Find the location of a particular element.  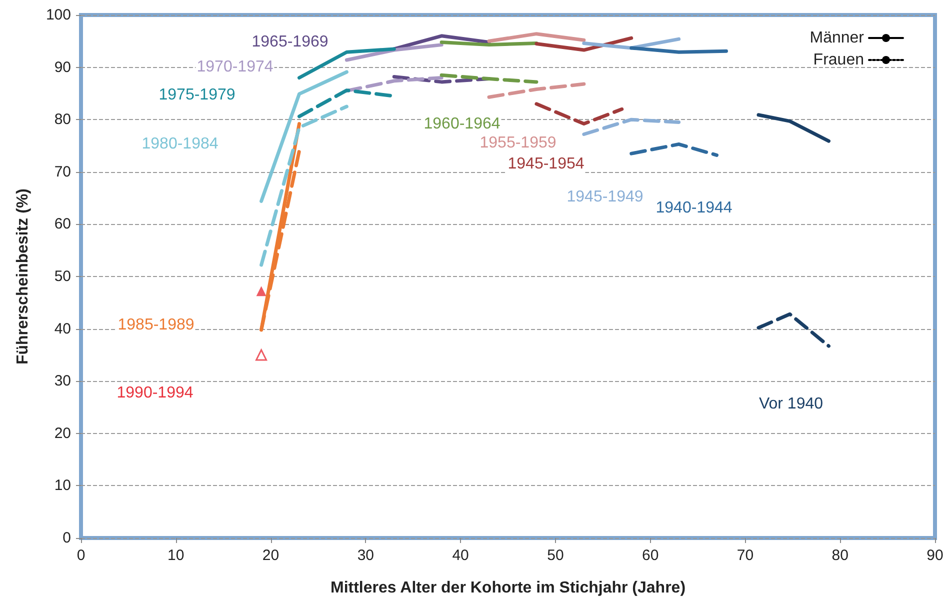

y-tick-label: 0 is located at coordinates (66, 538).